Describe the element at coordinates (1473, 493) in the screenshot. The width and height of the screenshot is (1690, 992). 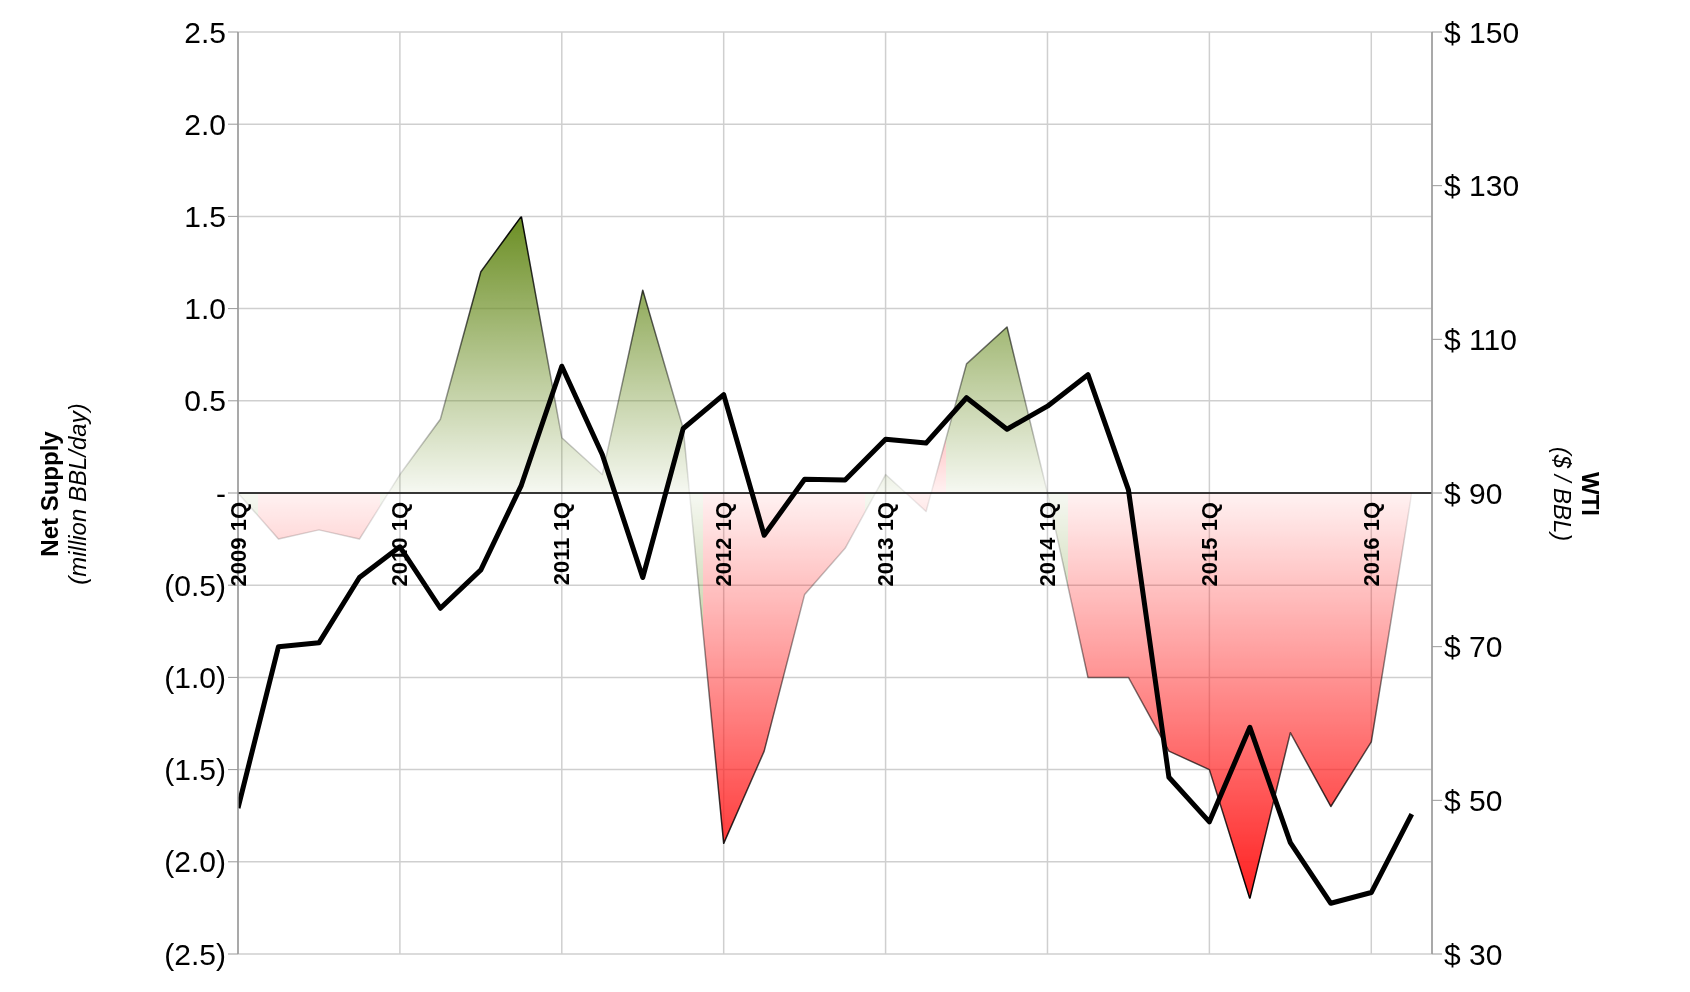
I see `y2-tick-label: $ 90` at that location.